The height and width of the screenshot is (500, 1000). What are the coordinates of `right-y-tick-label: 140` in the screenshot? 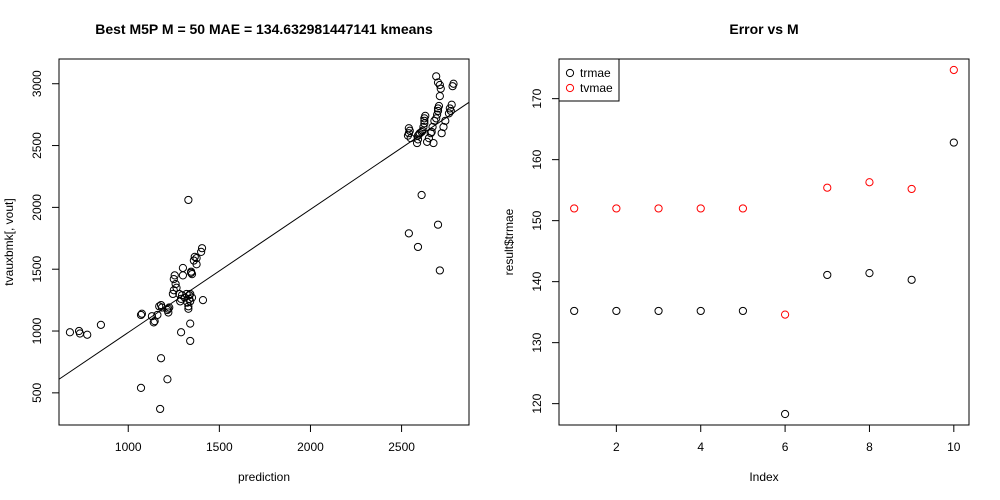 It's located at (537, 281).